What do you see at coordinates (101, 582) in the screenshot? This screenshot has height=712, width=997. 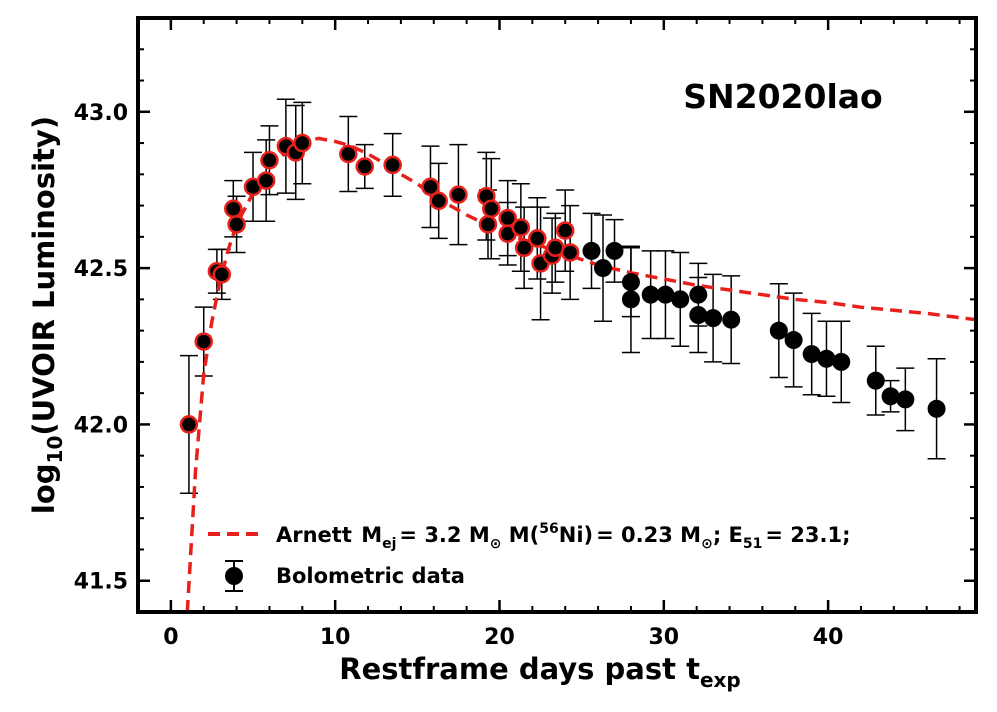 I see `y-tick-label: 41.5` at bounding box center [101, 582].